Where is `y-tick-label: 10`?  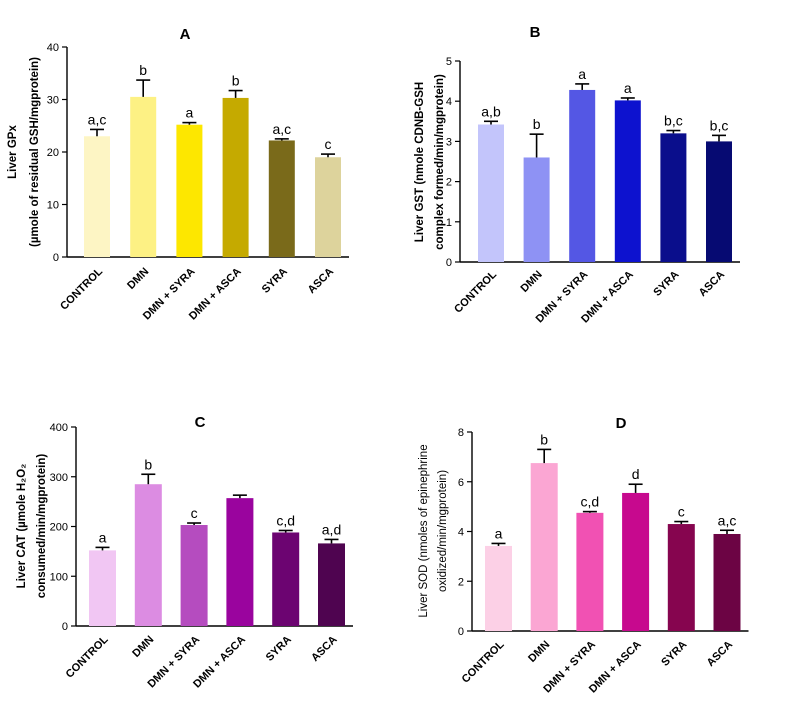
y-tick-label: 10 is located at coordinates (53, 206).